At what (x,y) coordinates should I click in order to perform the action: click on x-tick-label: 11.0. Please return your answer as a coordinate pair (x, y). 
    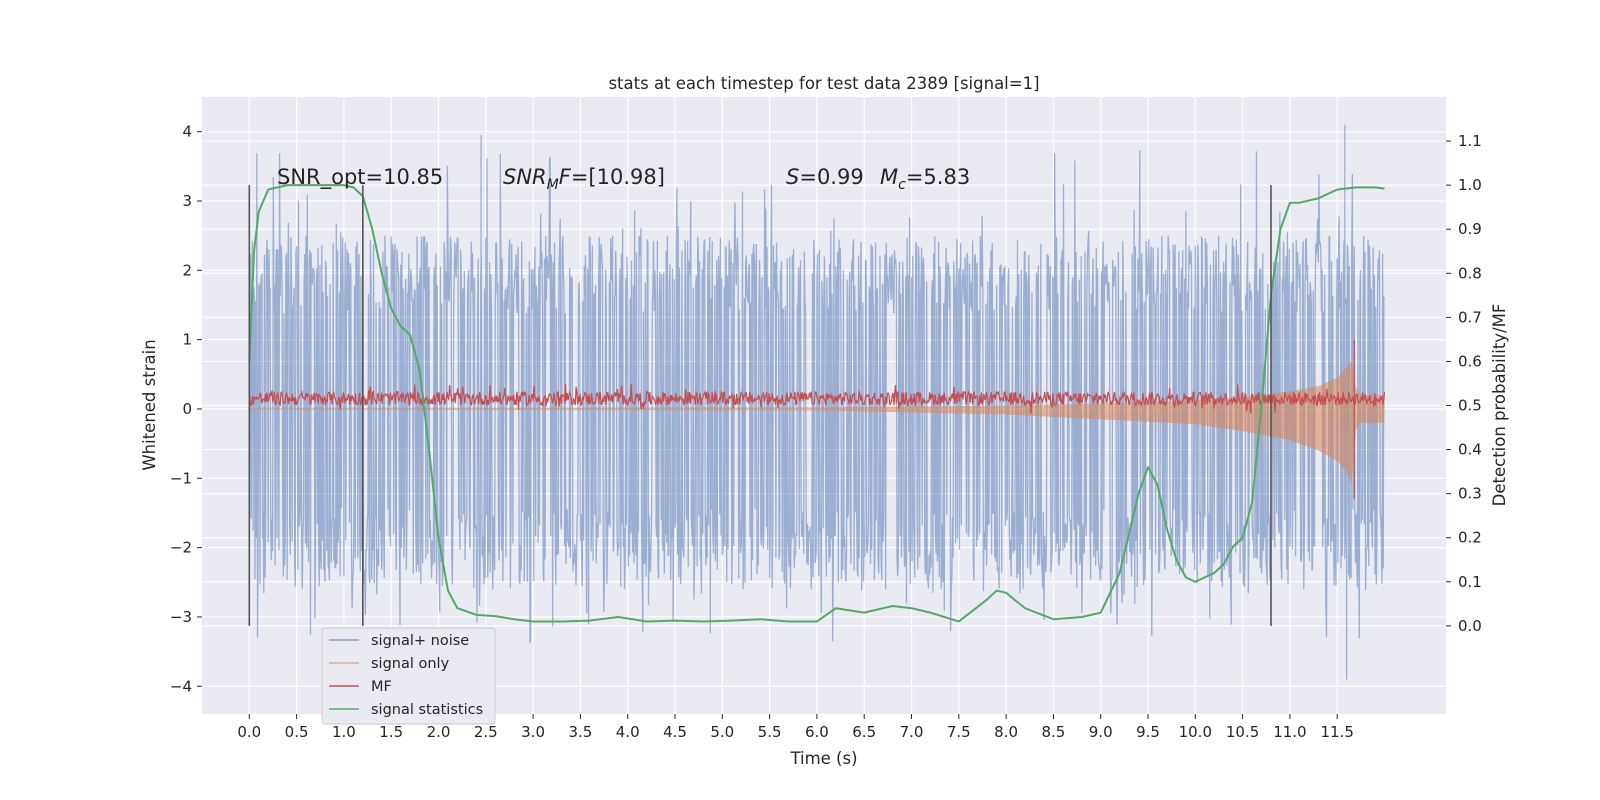
    Looking at the image, I should click on (1289, 732).